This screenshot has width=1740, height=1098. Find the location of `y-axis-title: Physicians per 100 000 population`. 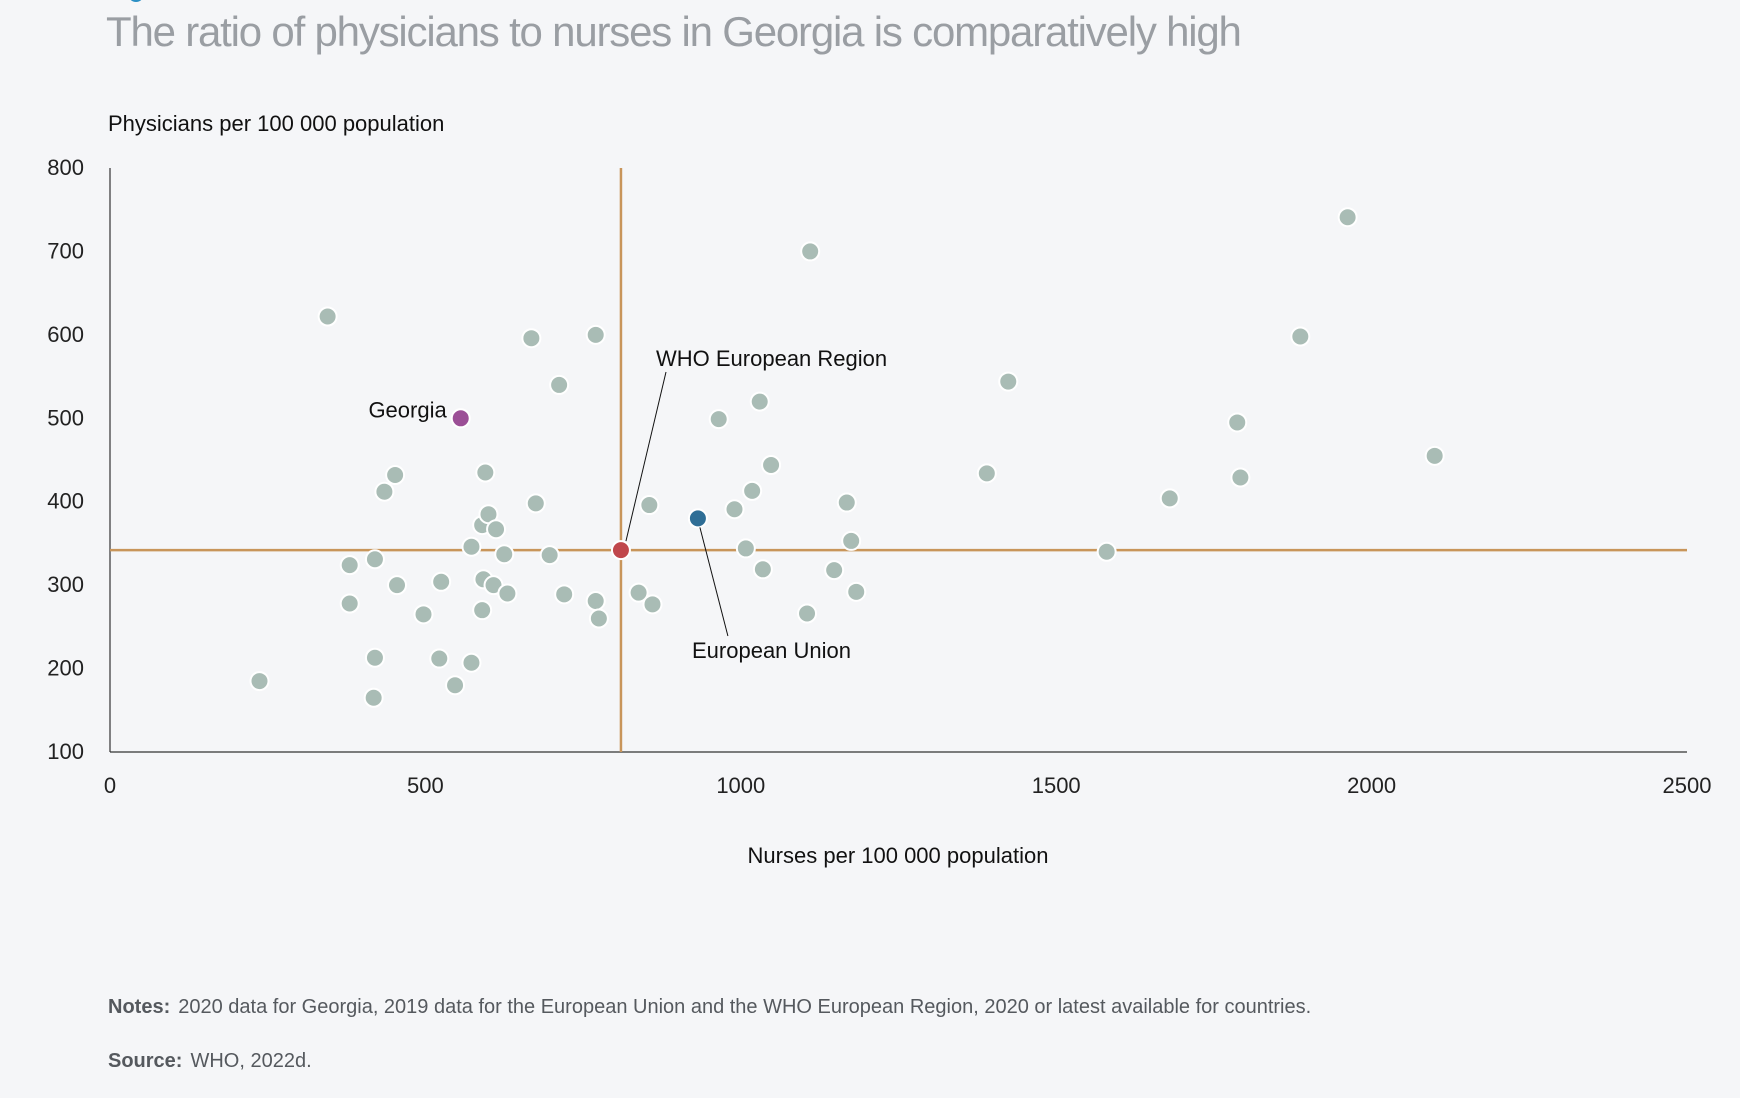

y-axis-title: Physicians per 100 000 population is located at coordinates (276, 123).